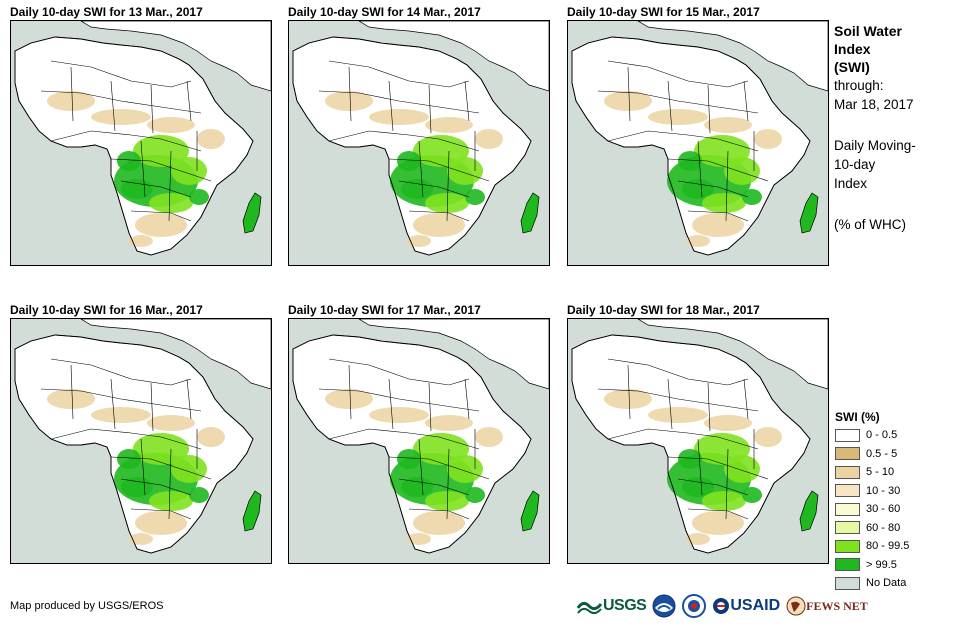  I want to click on legend-item: 10 - 30, so click(900, 491).